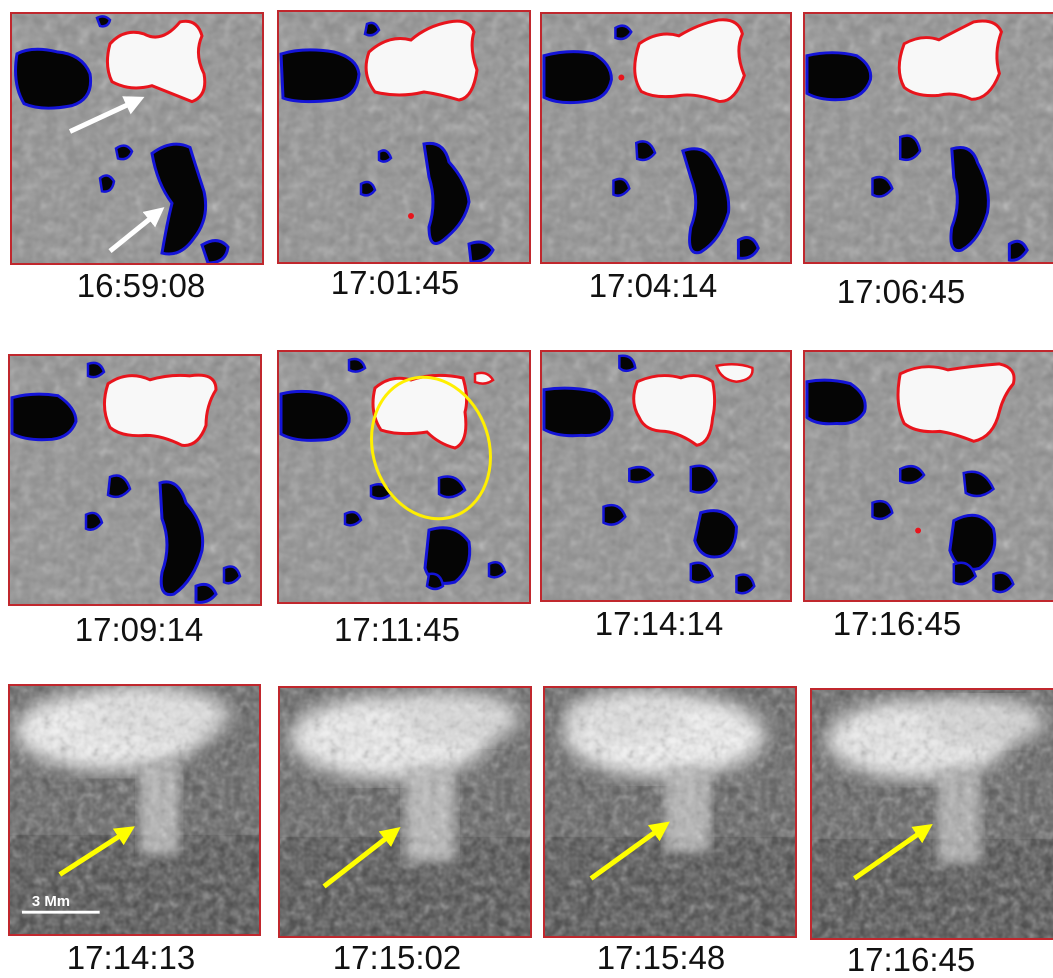 The height and width of the screenshot is (978, 1053). I want to click on panel-timestamp: 17:06:45, so click(901, 291).